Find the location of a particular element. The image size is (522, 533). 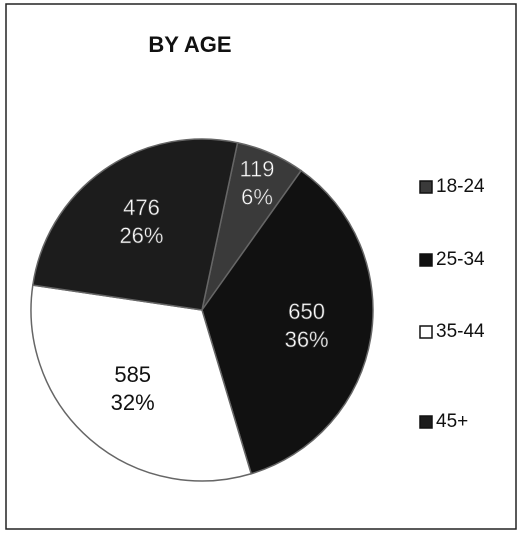

percent-label: 36% is located at coordinates (307, 339).